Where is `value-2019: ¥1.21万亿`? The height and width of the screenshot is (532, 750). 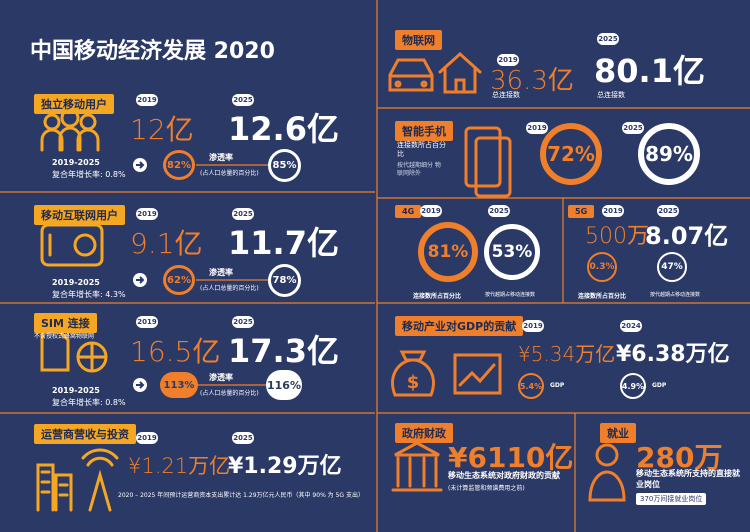 value-2019: ¥1.21万亿 is located at coordinates (179, 466).